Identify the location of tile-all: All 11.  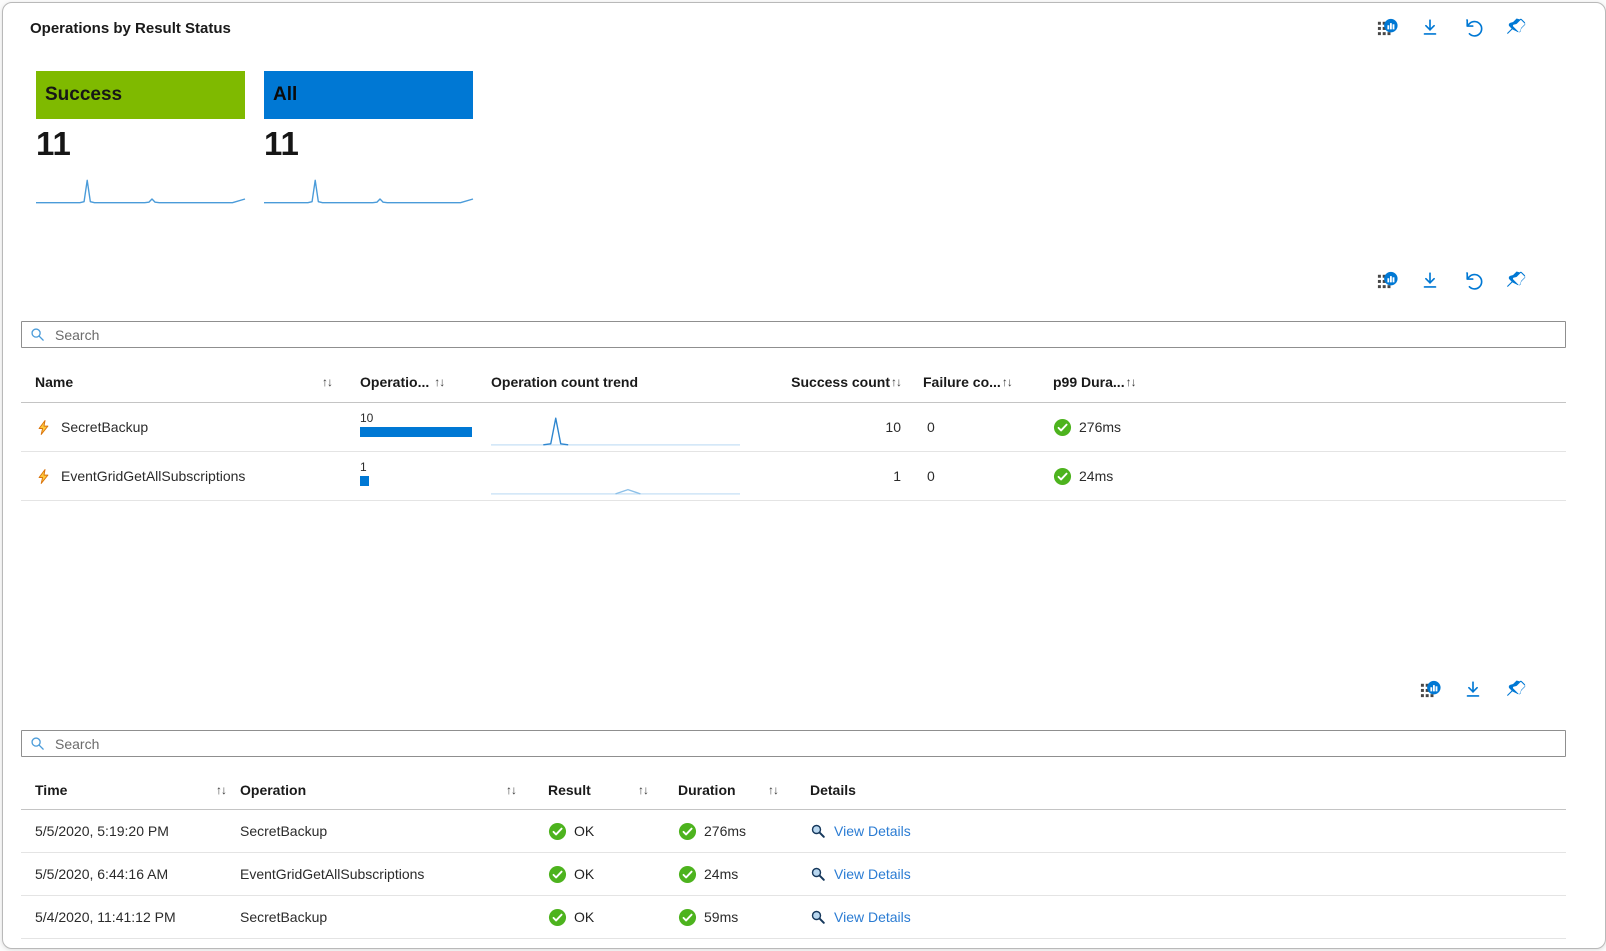
(368, 139).